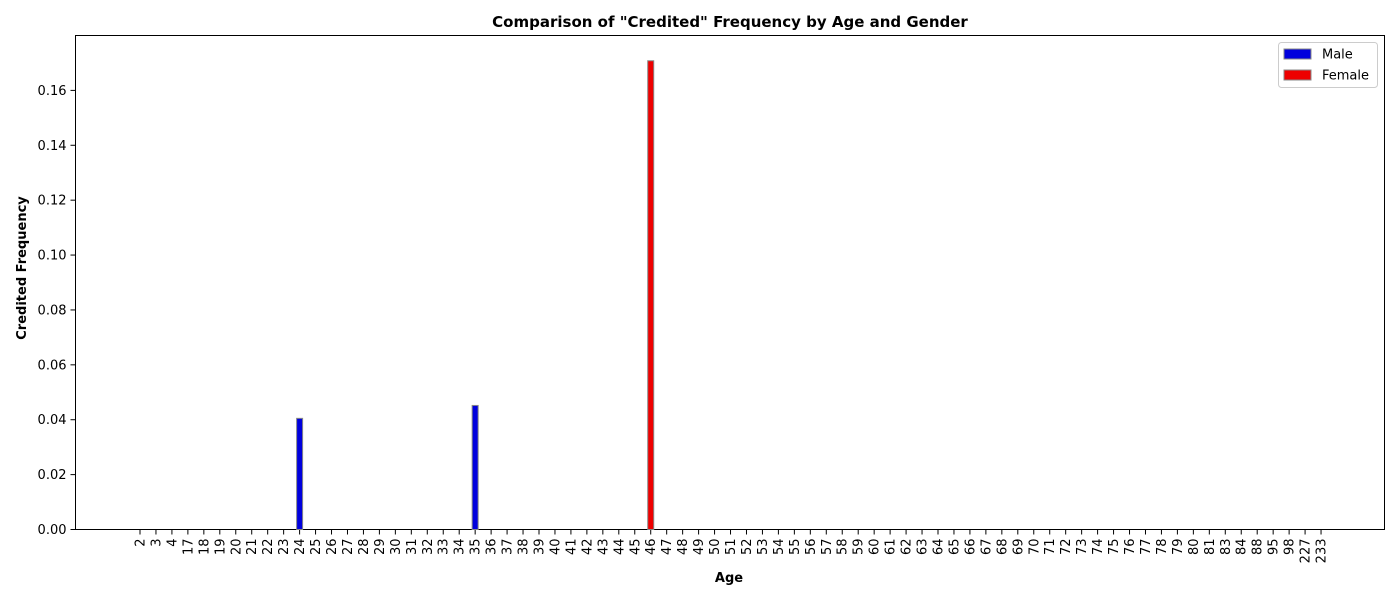  I want to click on x-tick-label: 39, so click(540, 547).